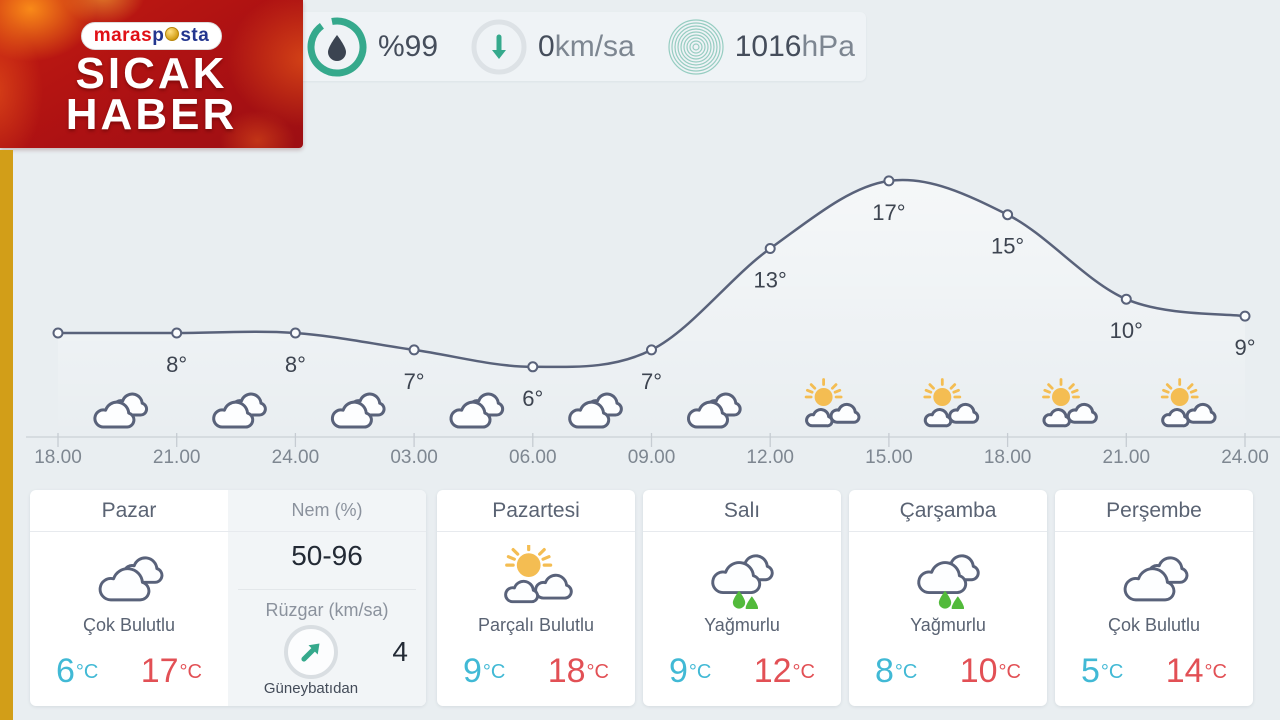 The width and height of the screenshot is (1280, 720). Describe the element at coordinates (311, 688) in the screenshot. I see `wind-direction-label: Güneybatıdan` at that location.